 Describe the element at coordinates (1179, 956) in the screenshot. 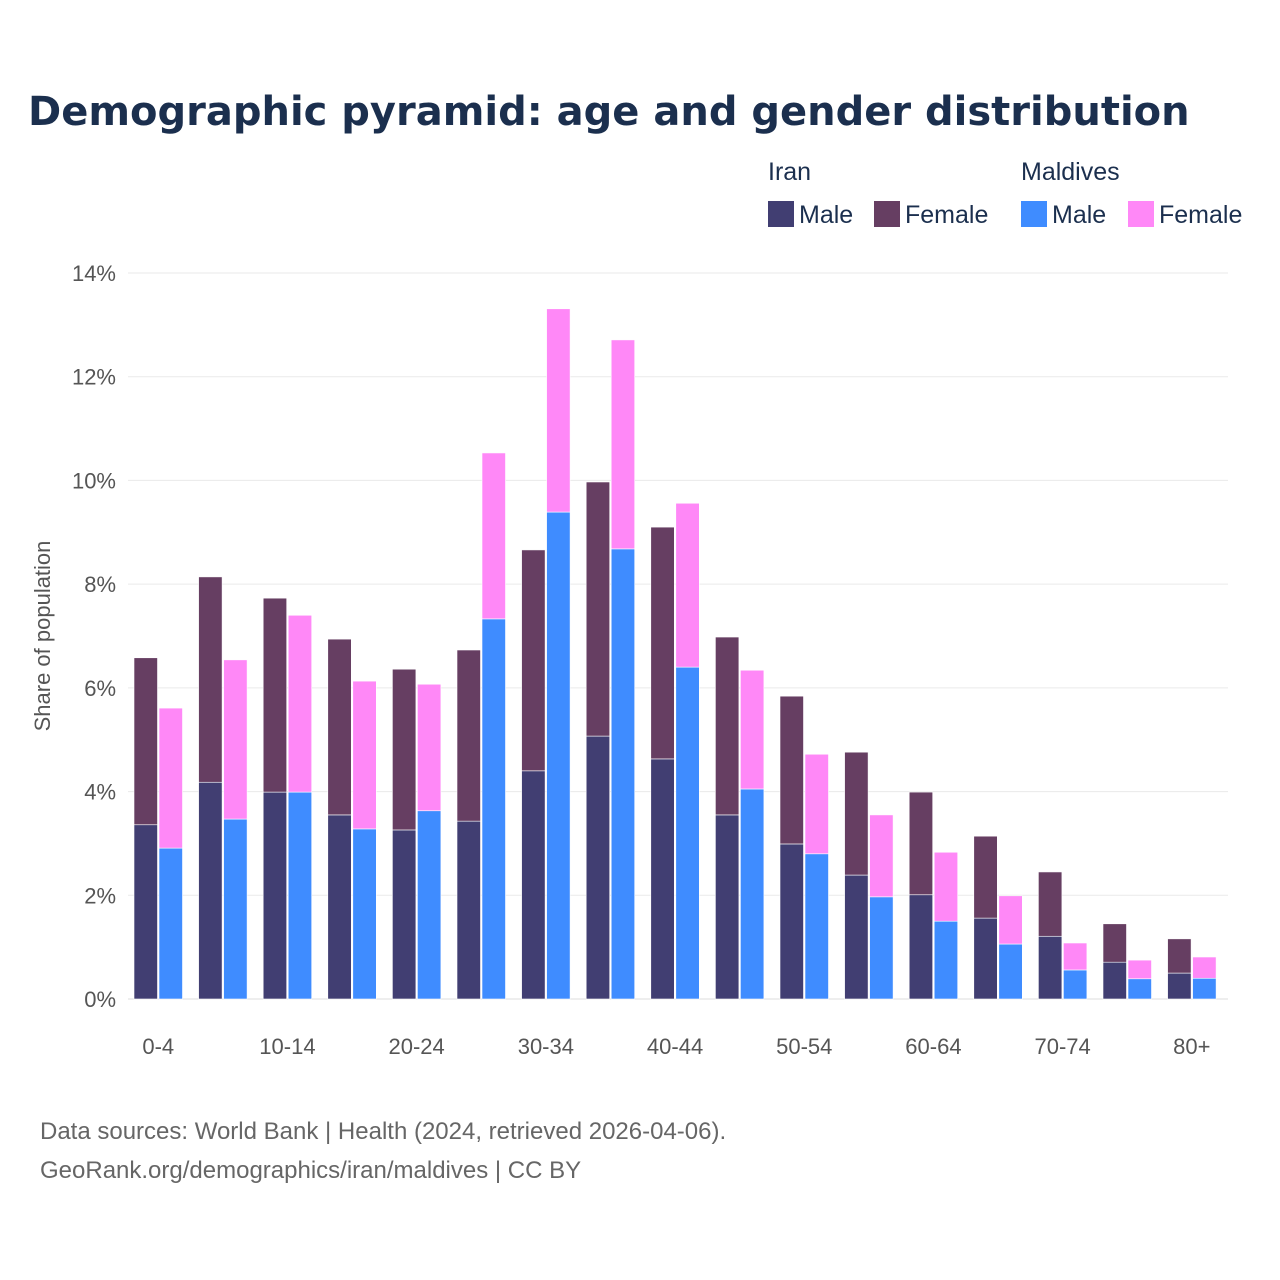

I see `bar-iran-female-80+` at that location.